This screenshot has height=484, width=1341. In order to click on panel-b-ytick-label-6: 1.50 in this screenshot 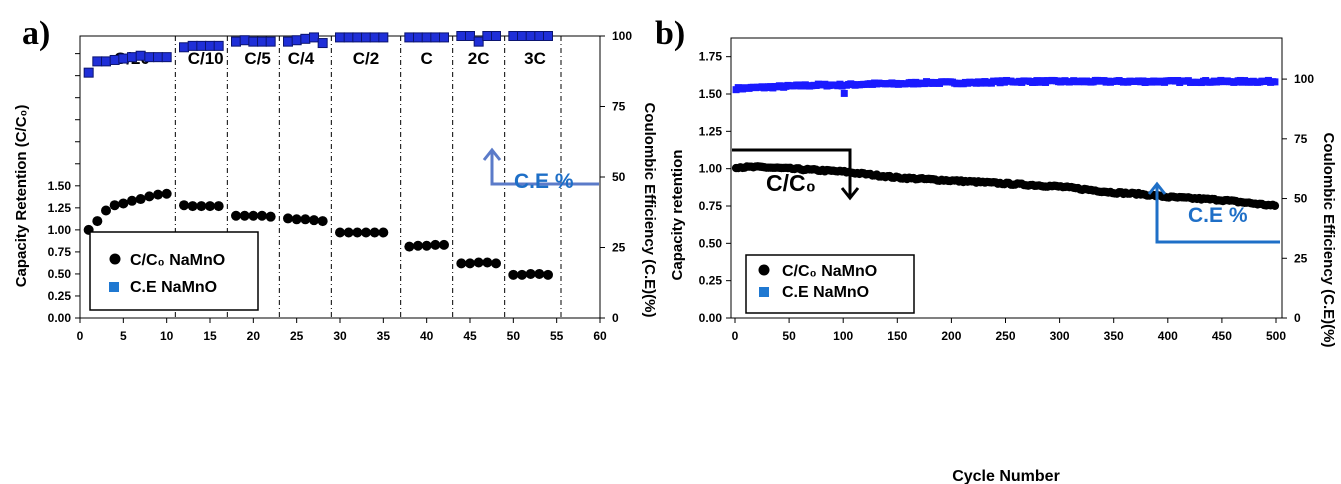, I will do `click(711, 94)`.